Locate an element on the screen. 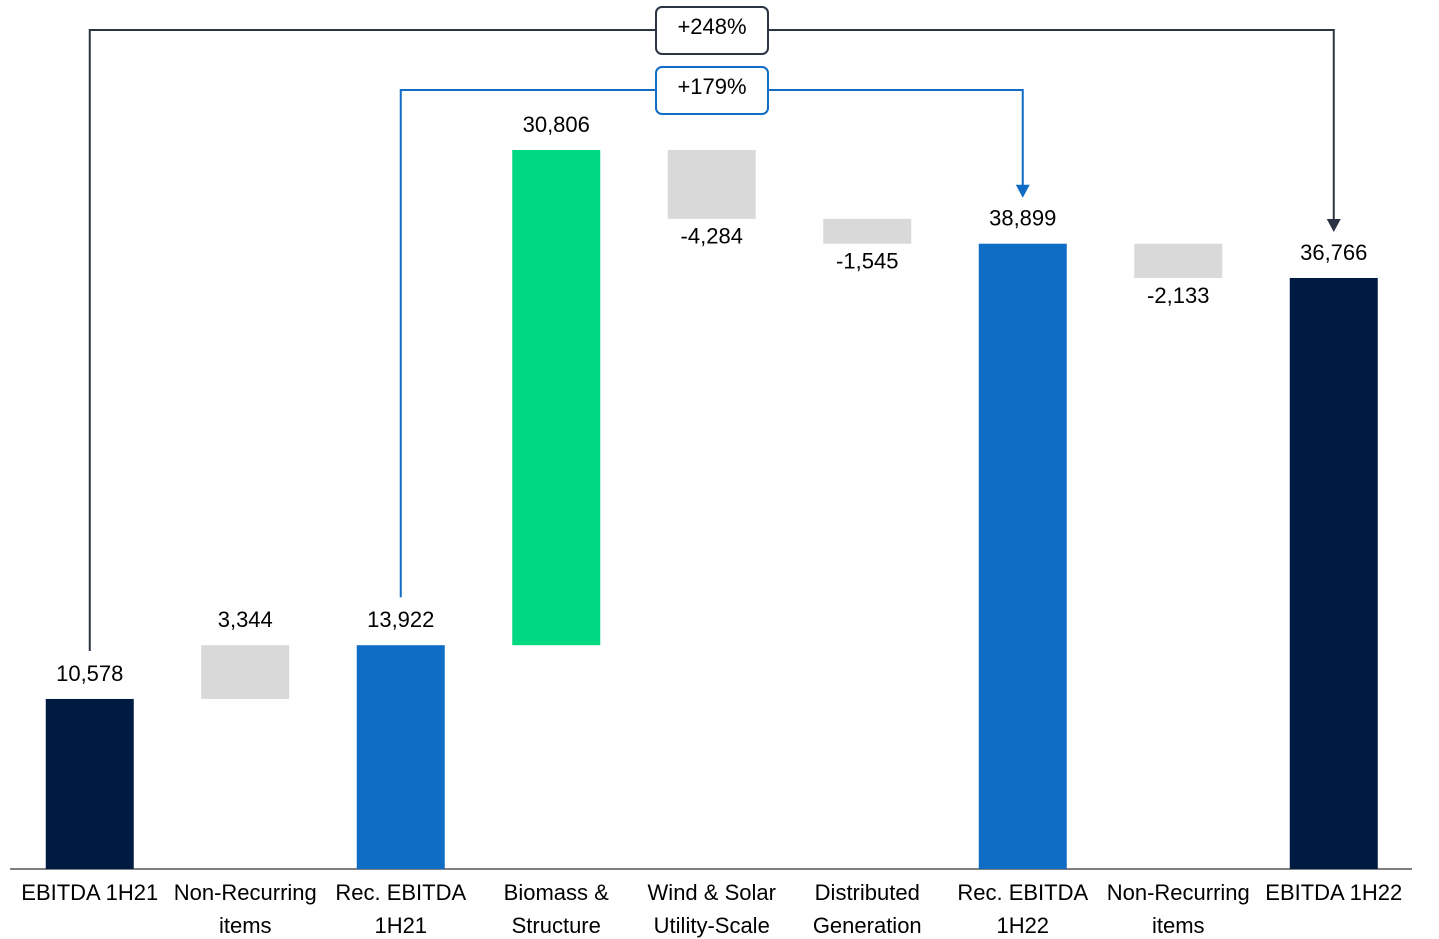 This screenshot has width=1439, height=939. x-tick-label: 1H22 is located at coordinates (1022, 925).